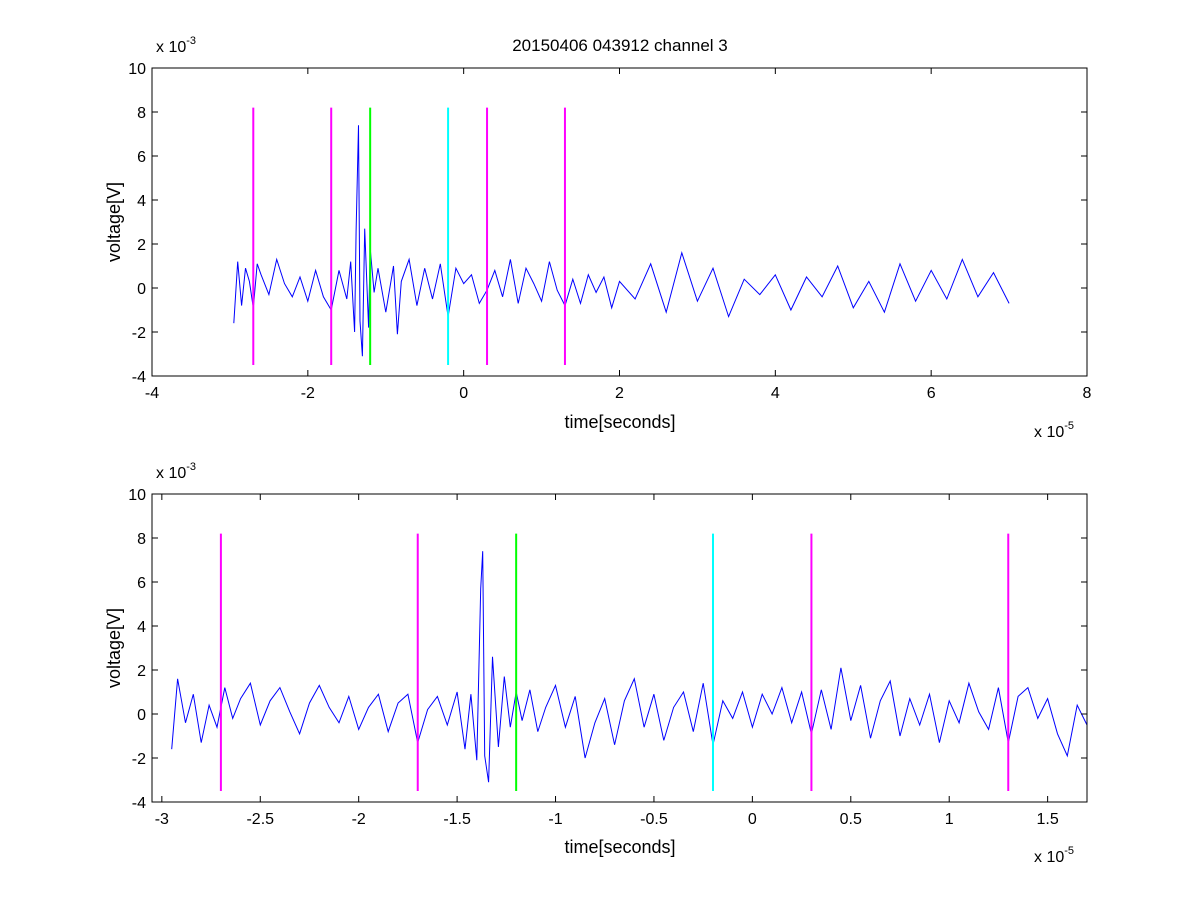  I want to click on x-tick-label: -2.5, so click(260, 819).